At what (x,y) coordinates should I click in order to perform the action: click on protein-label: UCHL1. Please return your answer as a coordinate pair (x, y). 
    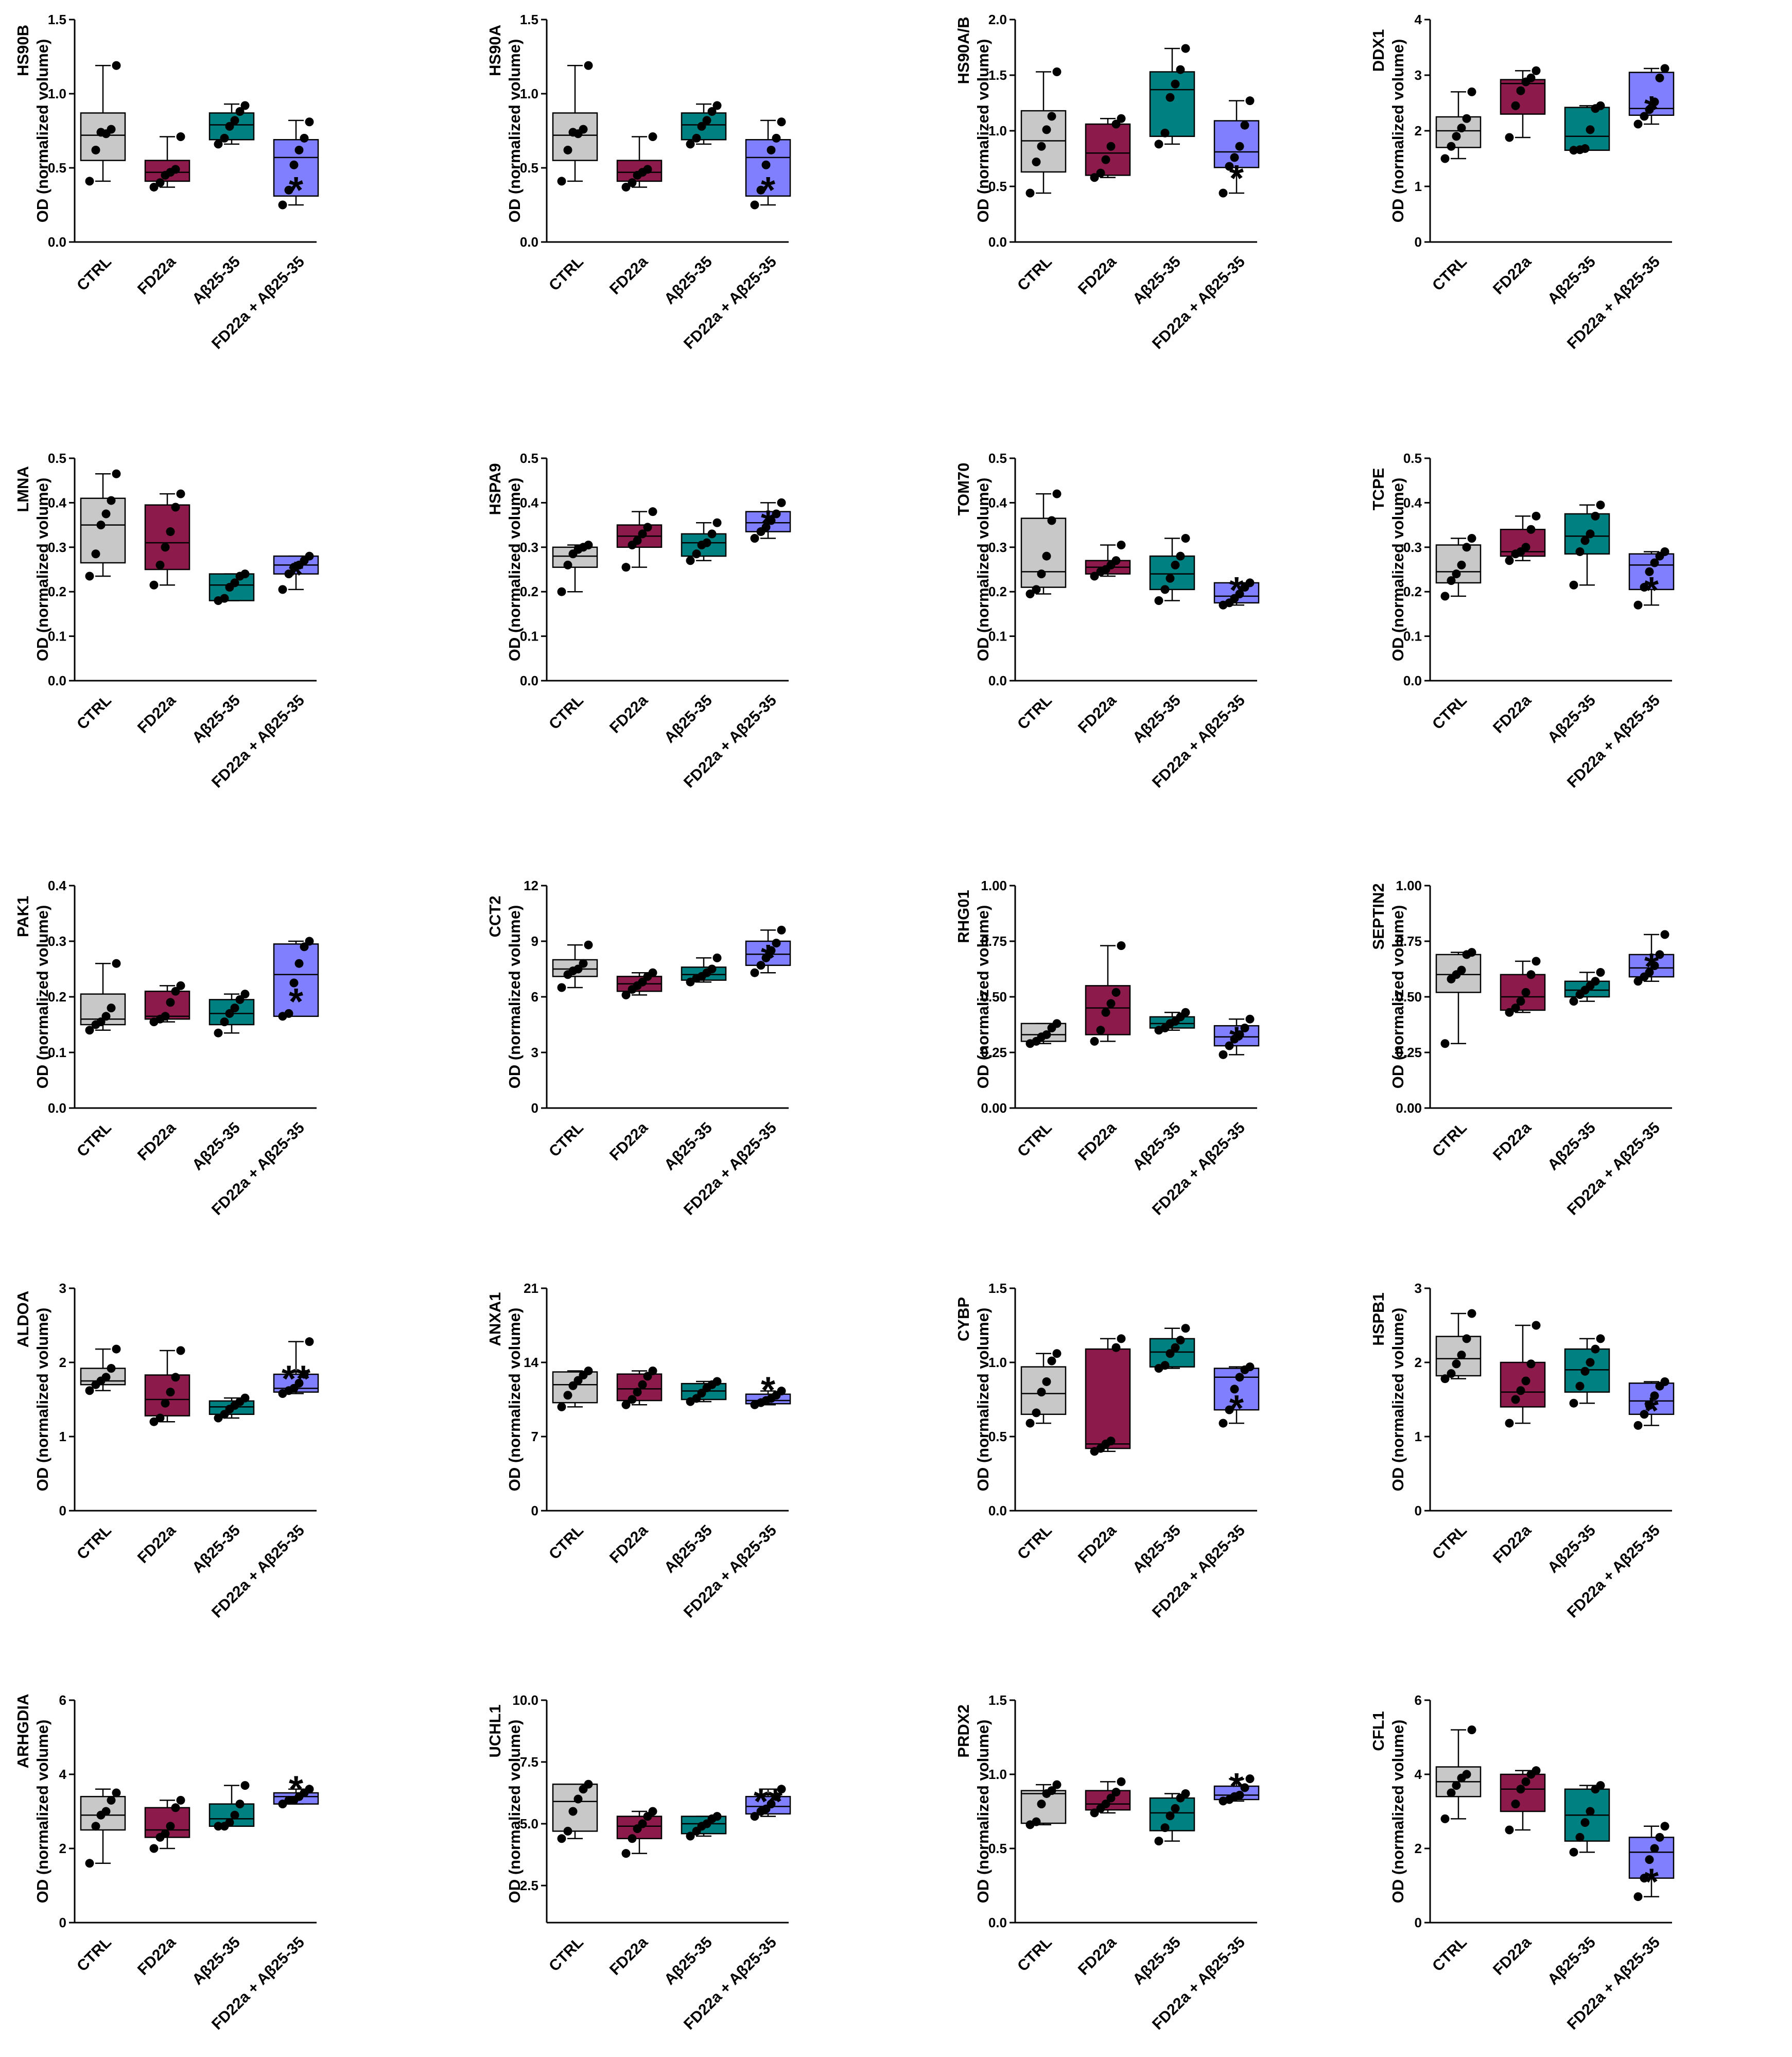
    Looking at the image, I should click on (495, 1730).